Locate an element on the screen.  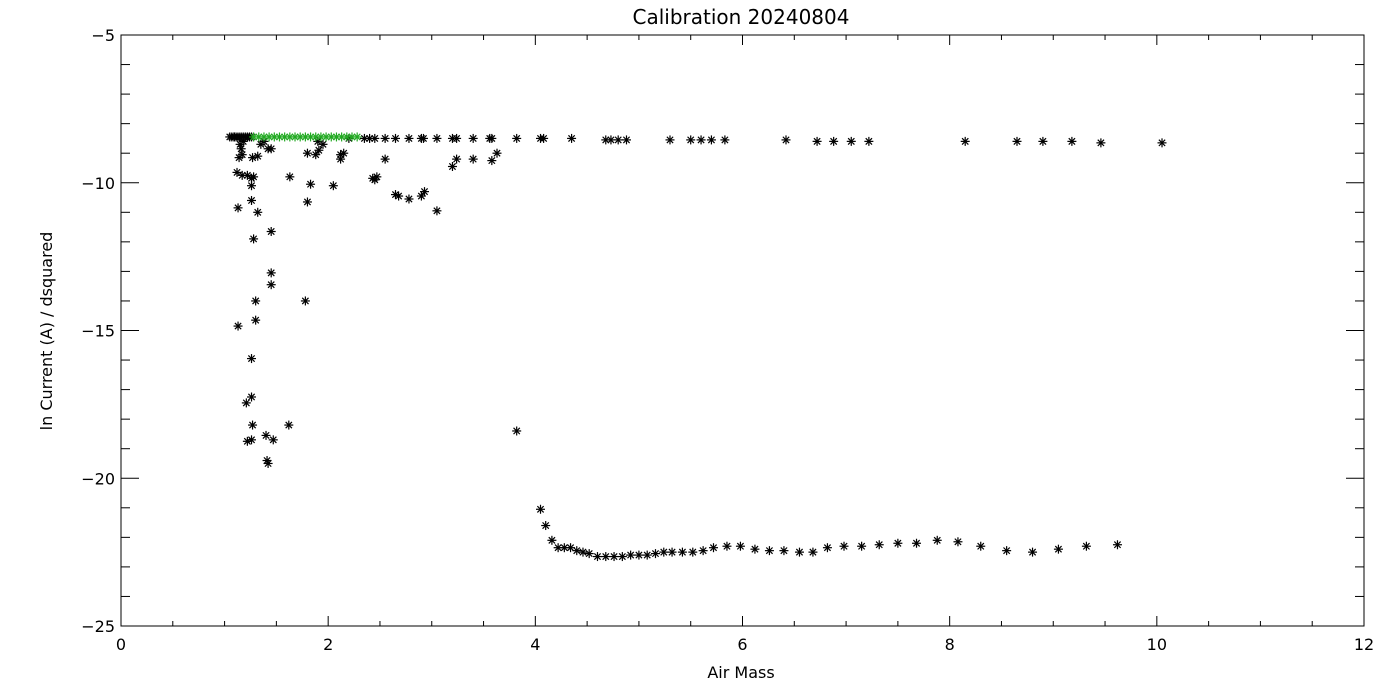
x-tick-label: 4 is located at coordinates (535, 644).